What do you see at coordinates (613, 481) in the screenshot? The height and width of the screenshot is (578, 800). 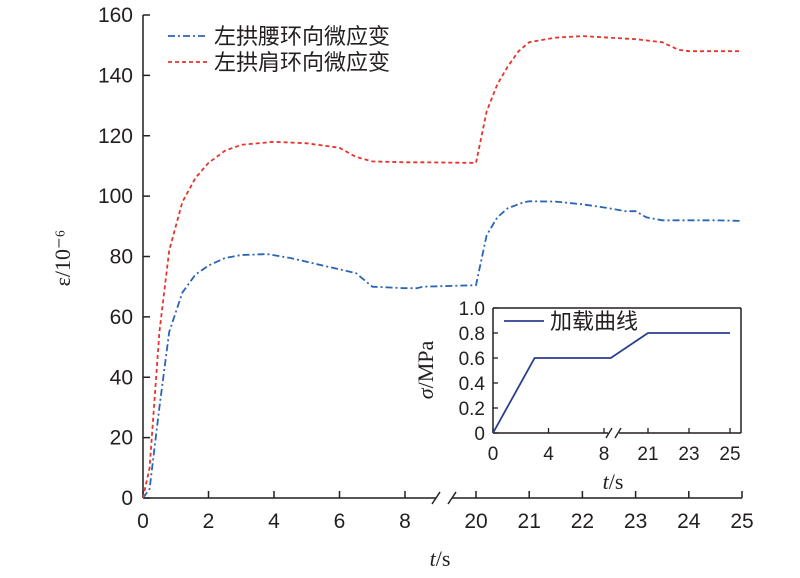 I see `inset-x-axis-title: t/s` at bounding box center [613, 481].